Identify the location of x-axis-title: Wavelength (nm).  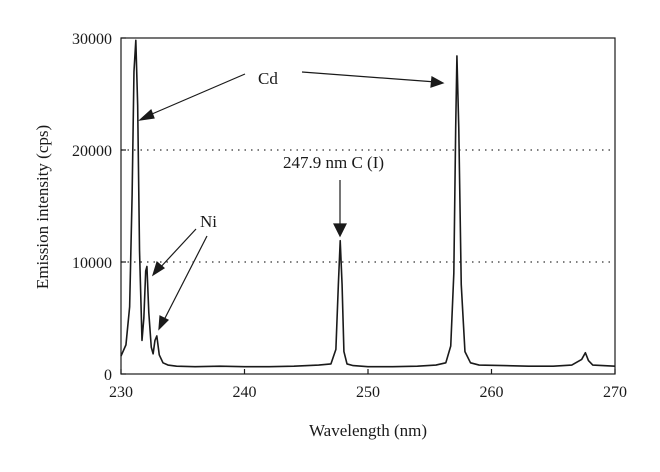
(368, 430).